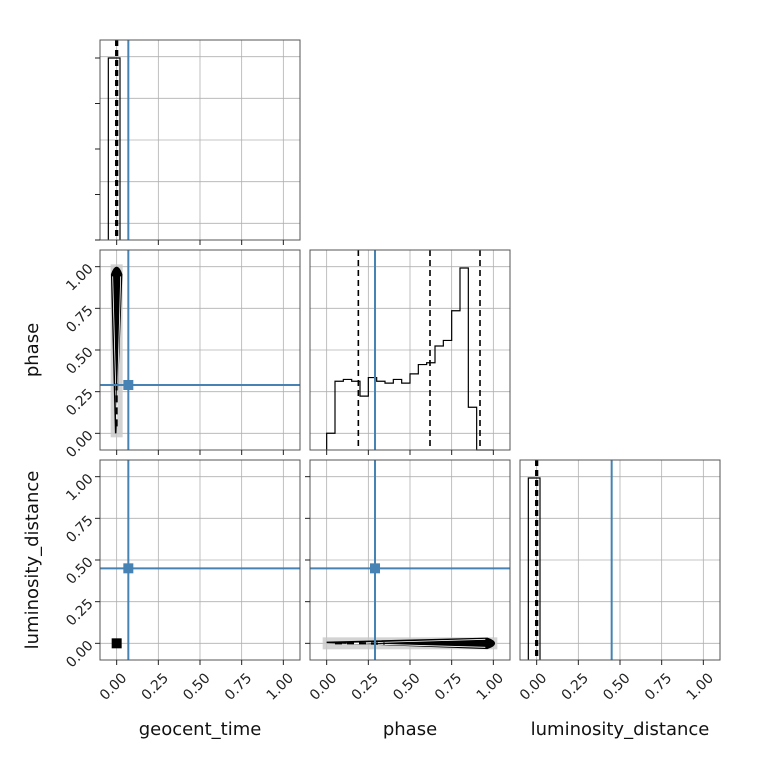  What do you see at coordinates (116, 643) in the screenshot?
I see `density-point` at bounding box center [116, 643].